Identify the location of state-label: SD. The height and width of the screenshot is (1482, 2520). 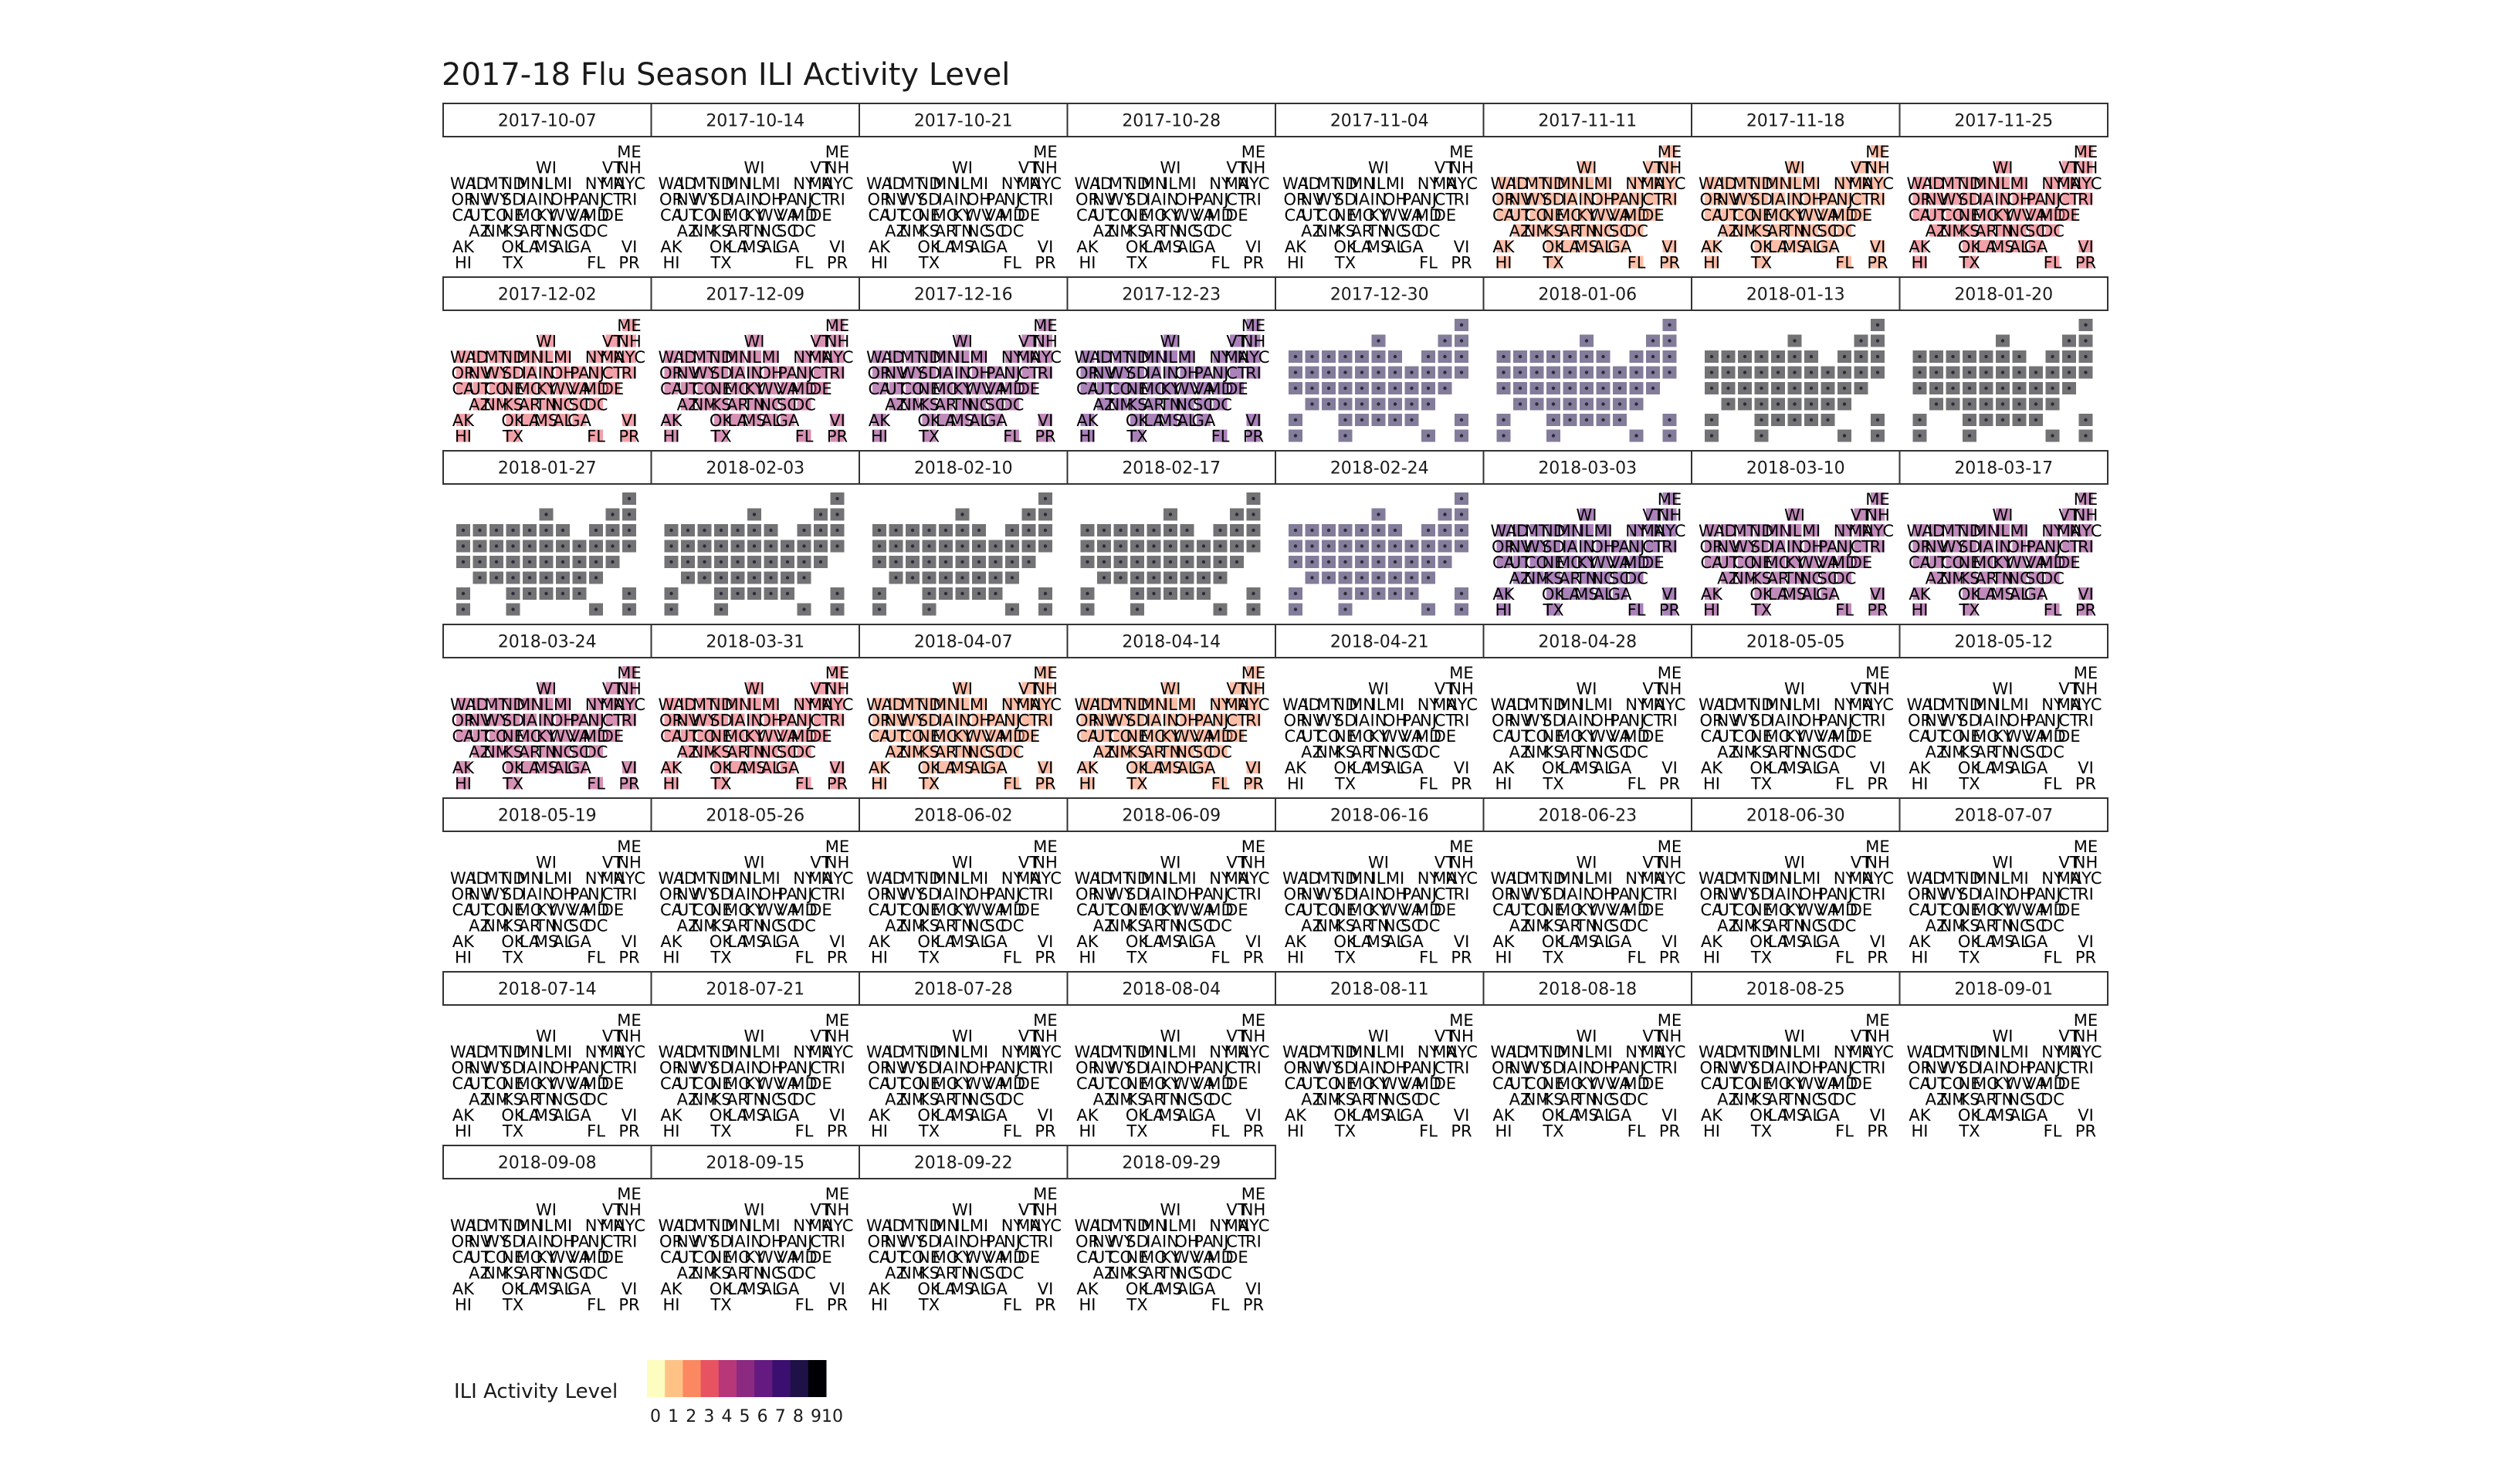
(721, 200).